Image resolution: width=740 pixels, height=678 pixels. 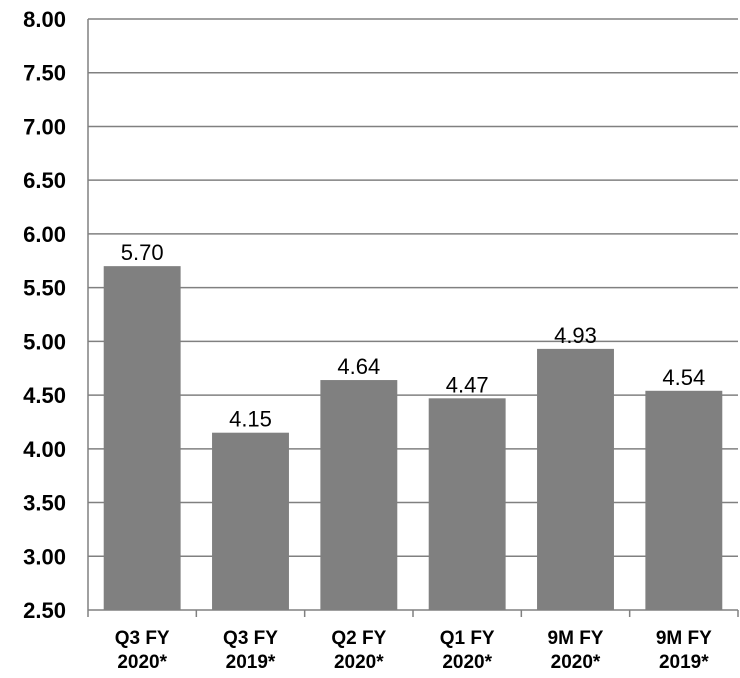 What do you see at coordinates (683, 377) in the screenshot?
I see `data-label: 4.54` at bounding box center [683, 377].